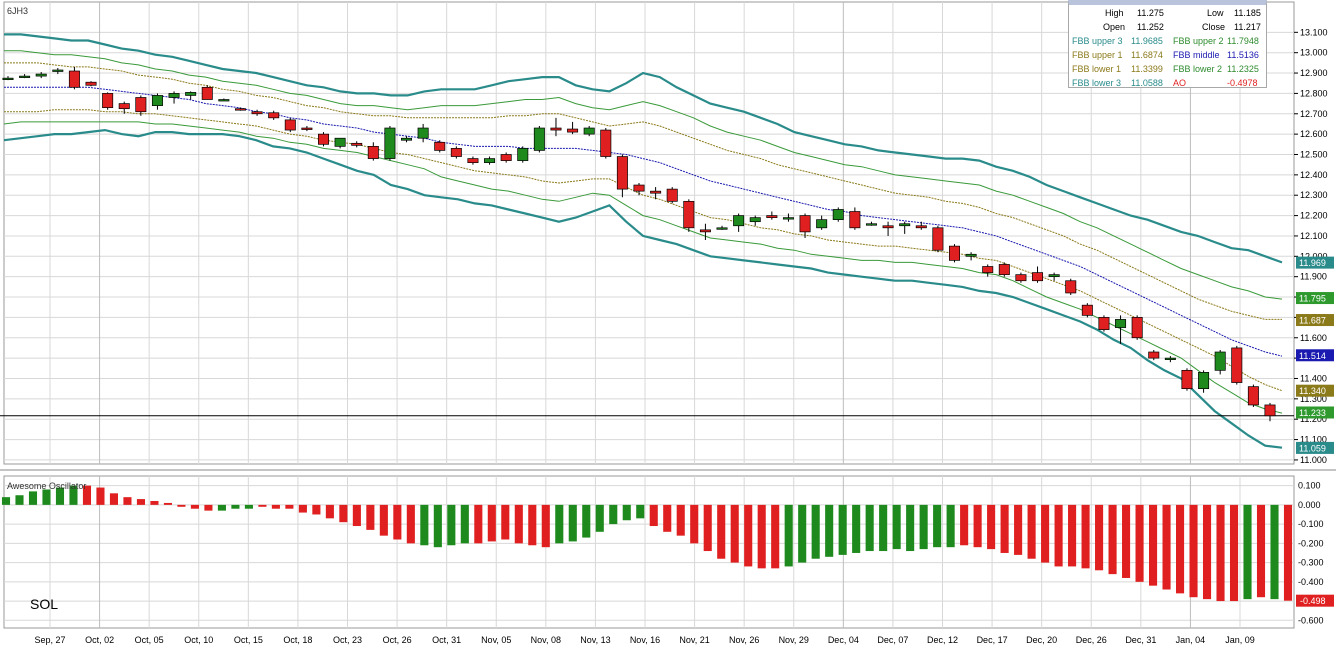  Describe the element at coordinates (397, 640) in the screenshot. I see `x-tick-label: Oct, 26` at that location.